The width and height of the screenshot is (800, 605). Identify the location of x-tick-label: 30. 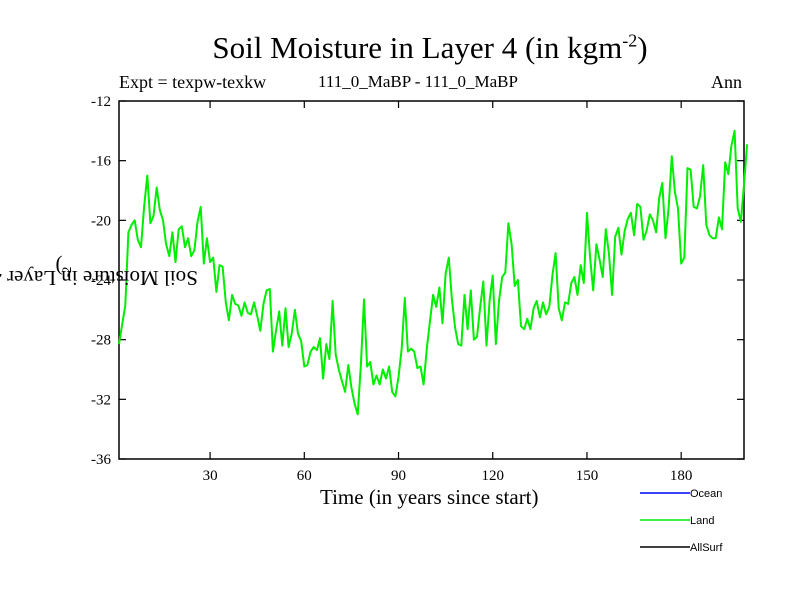
(210, 476).